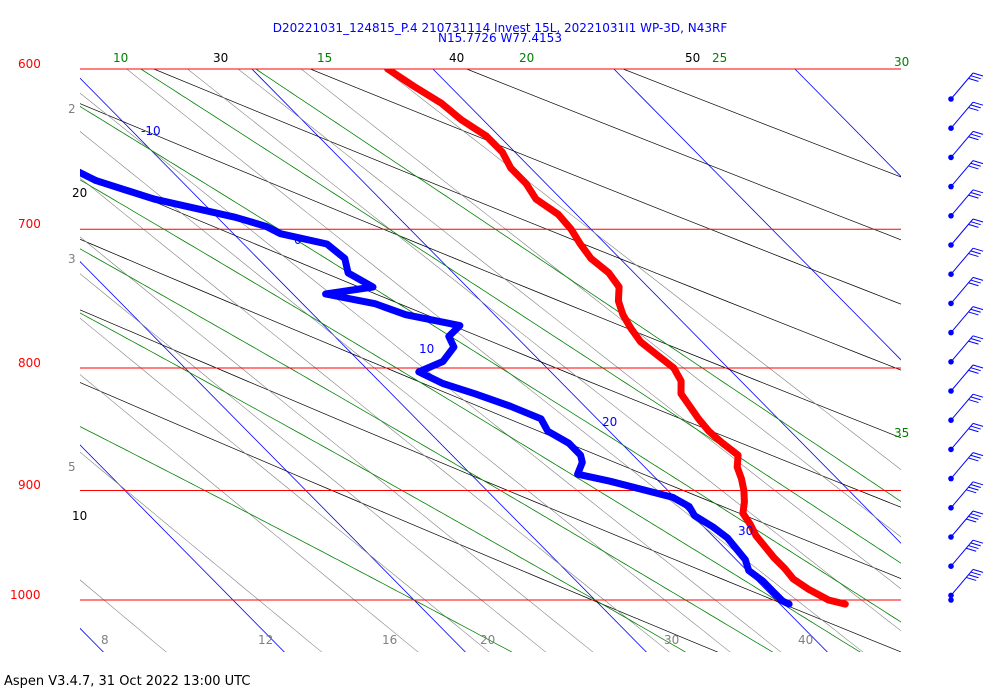  I want to click on dry-adiabat-label: 50, so click(692, 58).